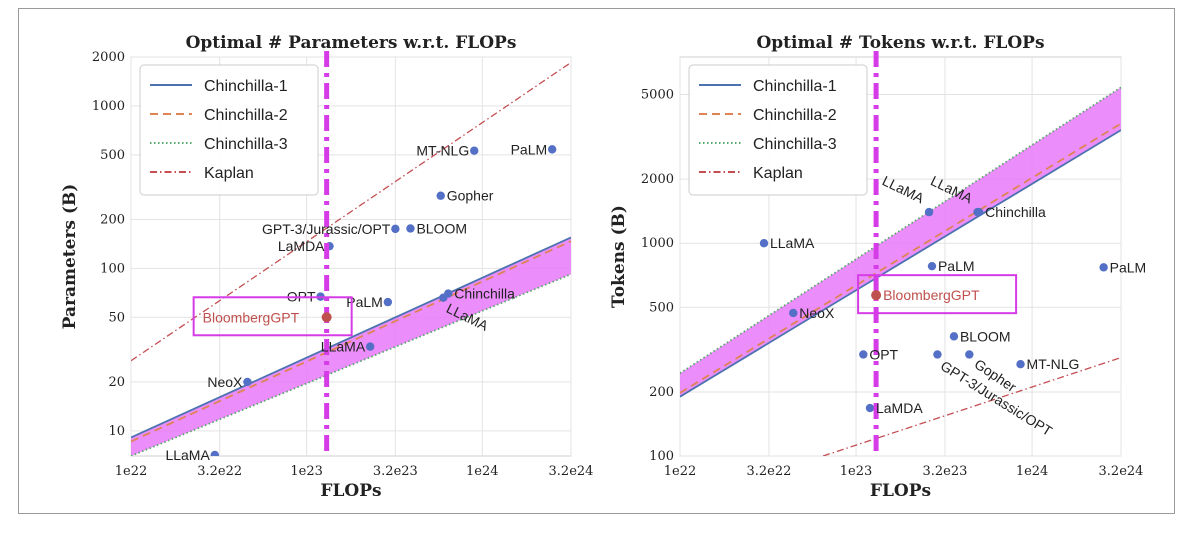  I want to click on y-tick-label: 20, so click(116, 382).